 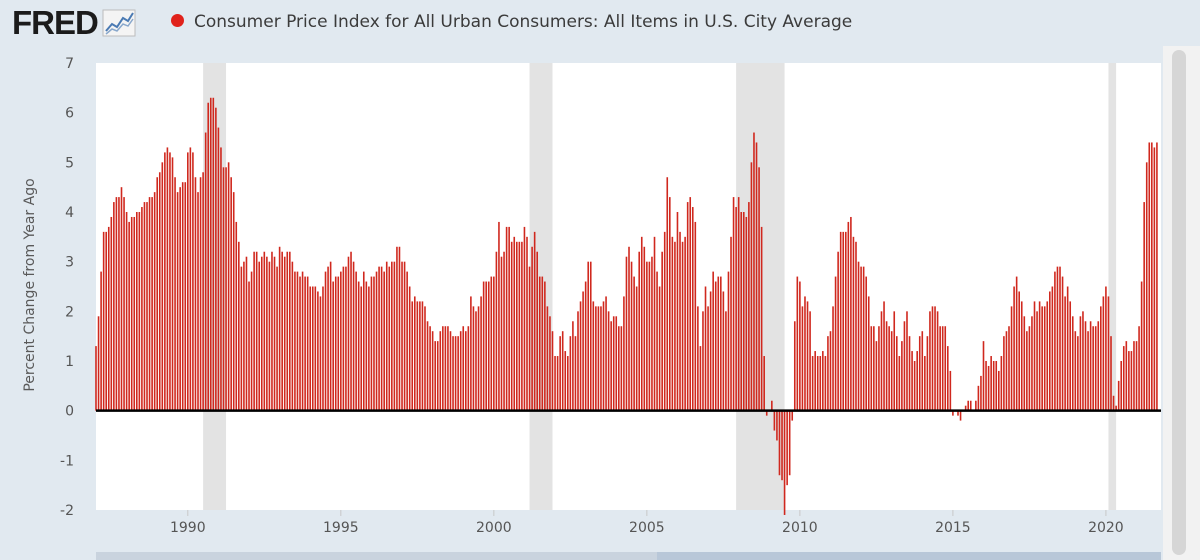 What do you see at coordinates (1179, 302) in the screenshot?
I see `scrollbar-handle` at bounding box center [1179, 302].